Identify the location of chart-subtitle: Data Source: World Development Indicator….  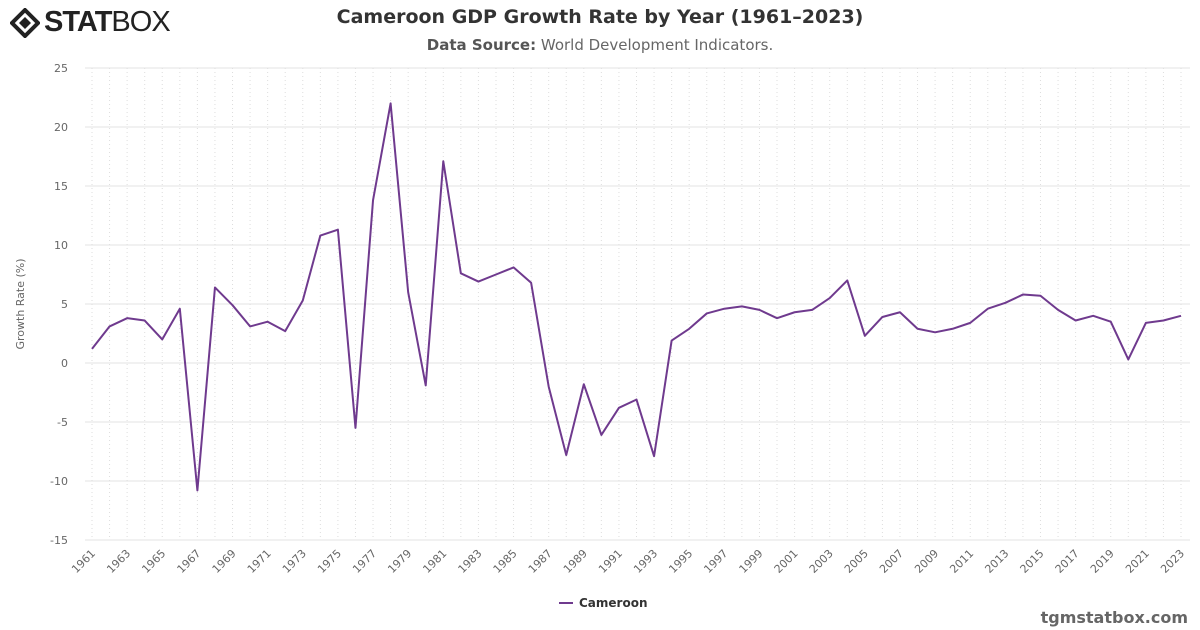
(600, 45).